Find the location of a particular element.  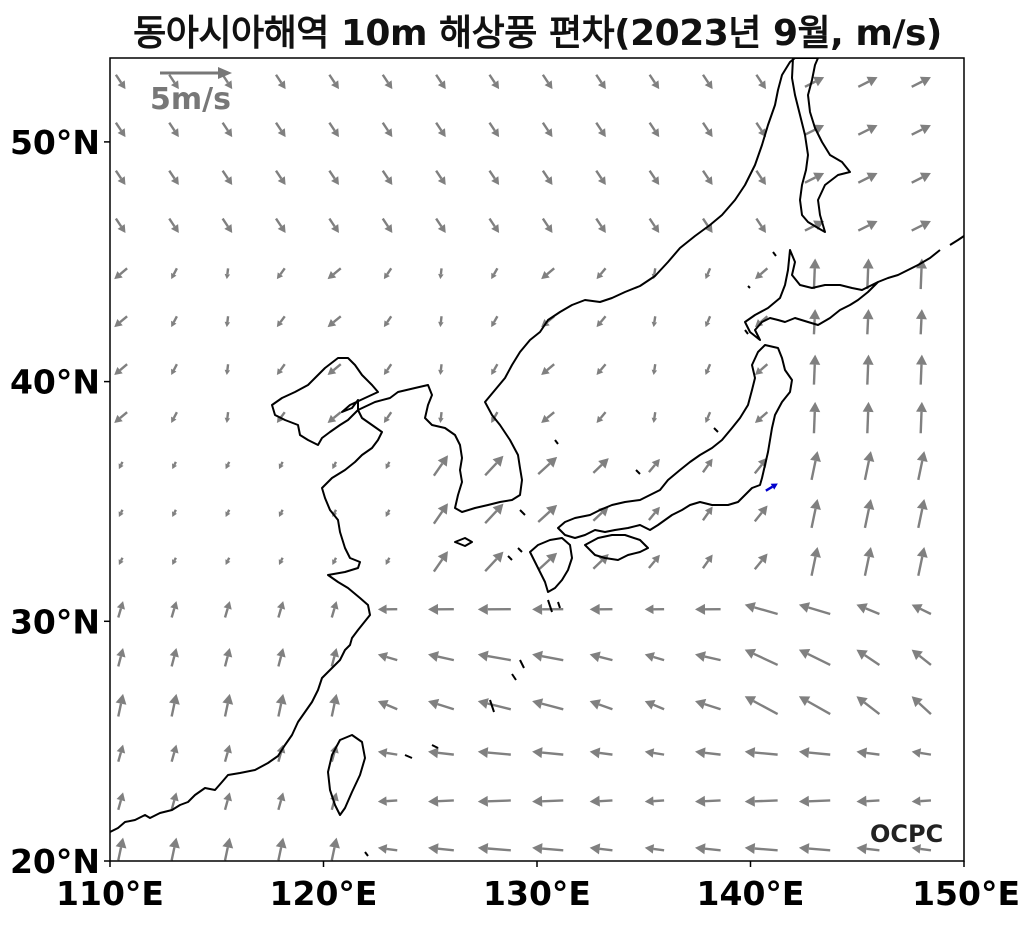

wind-arrow-highlight is located at coordinates (771, 487).